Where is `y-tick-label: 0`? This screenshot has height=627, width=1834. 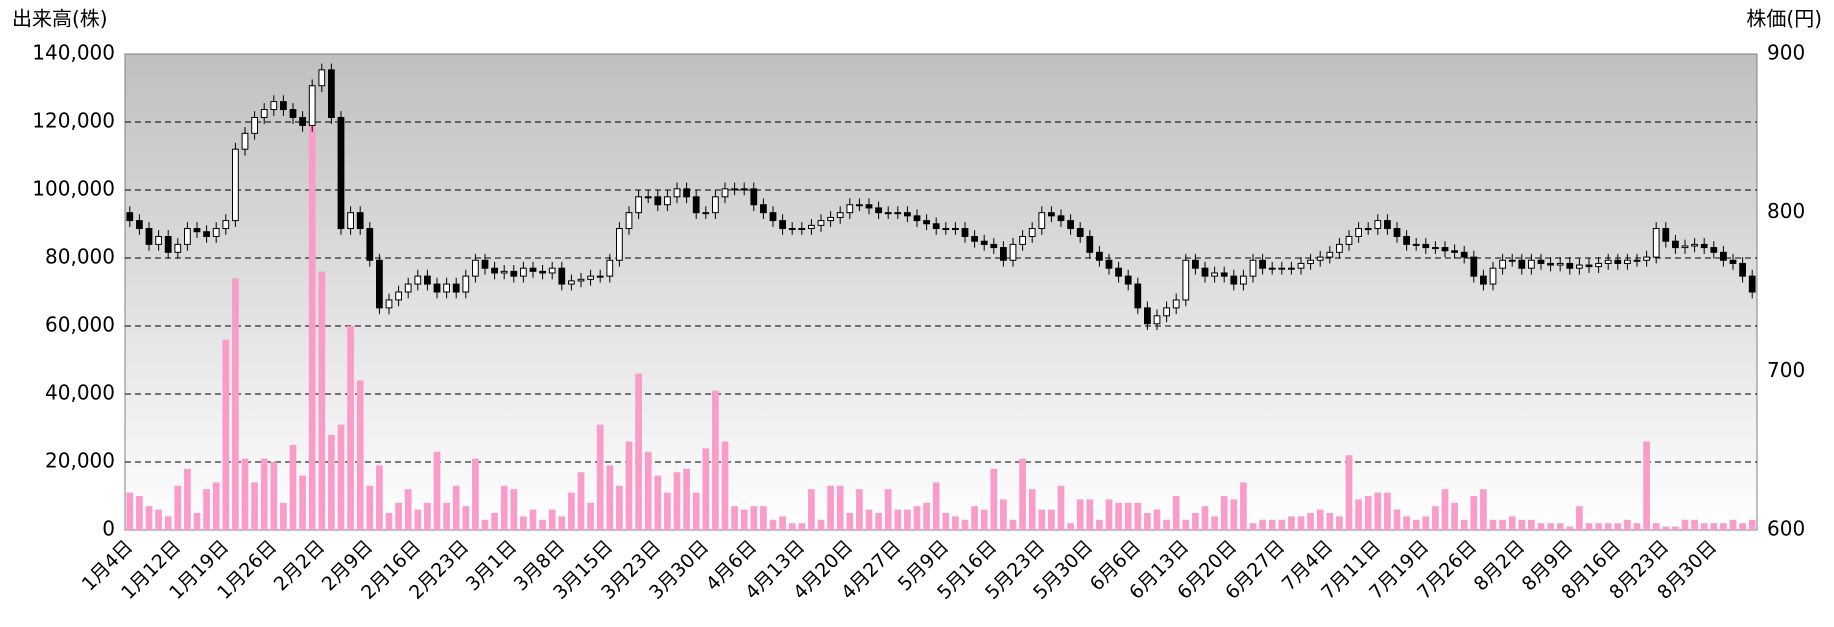 y-tick-label: 0 is located at coordinates (108, 529).